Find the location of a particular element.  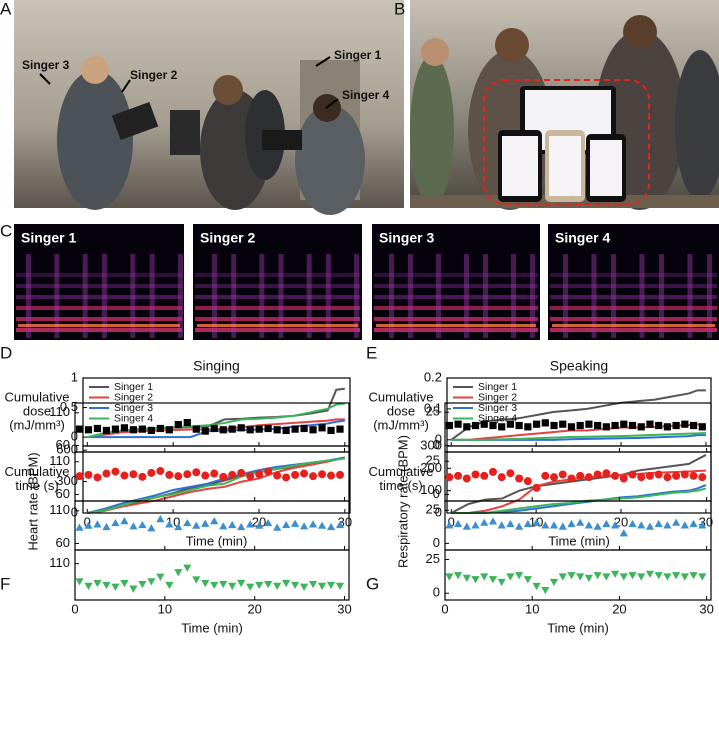

x-tick-label: 10 is located at coordinates (165, 608).